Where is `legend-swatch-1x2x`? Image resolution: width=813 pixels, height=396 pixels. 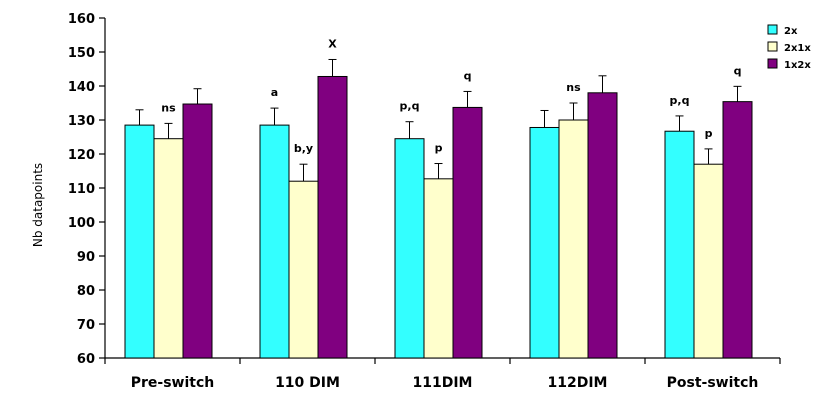
legend-swatch-1x2x is located at coordinates (772, 63).